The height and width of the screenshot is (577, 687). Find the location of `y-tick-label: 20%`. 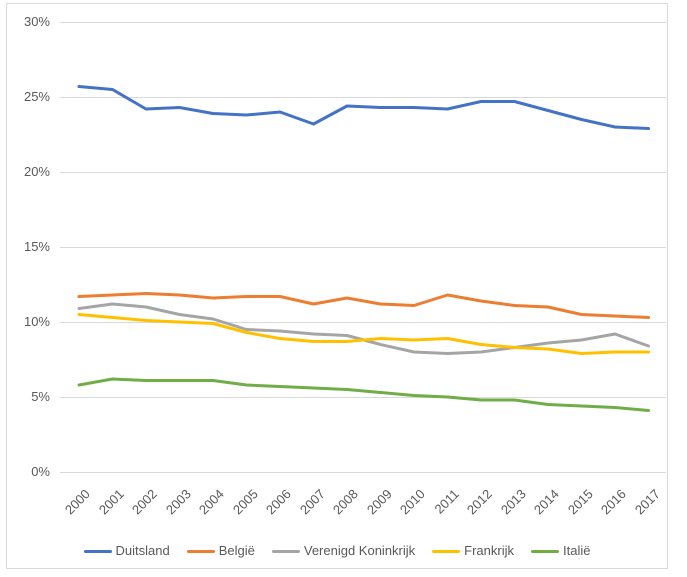

y-tick-label: 20% is located at coordinates (36, 171).